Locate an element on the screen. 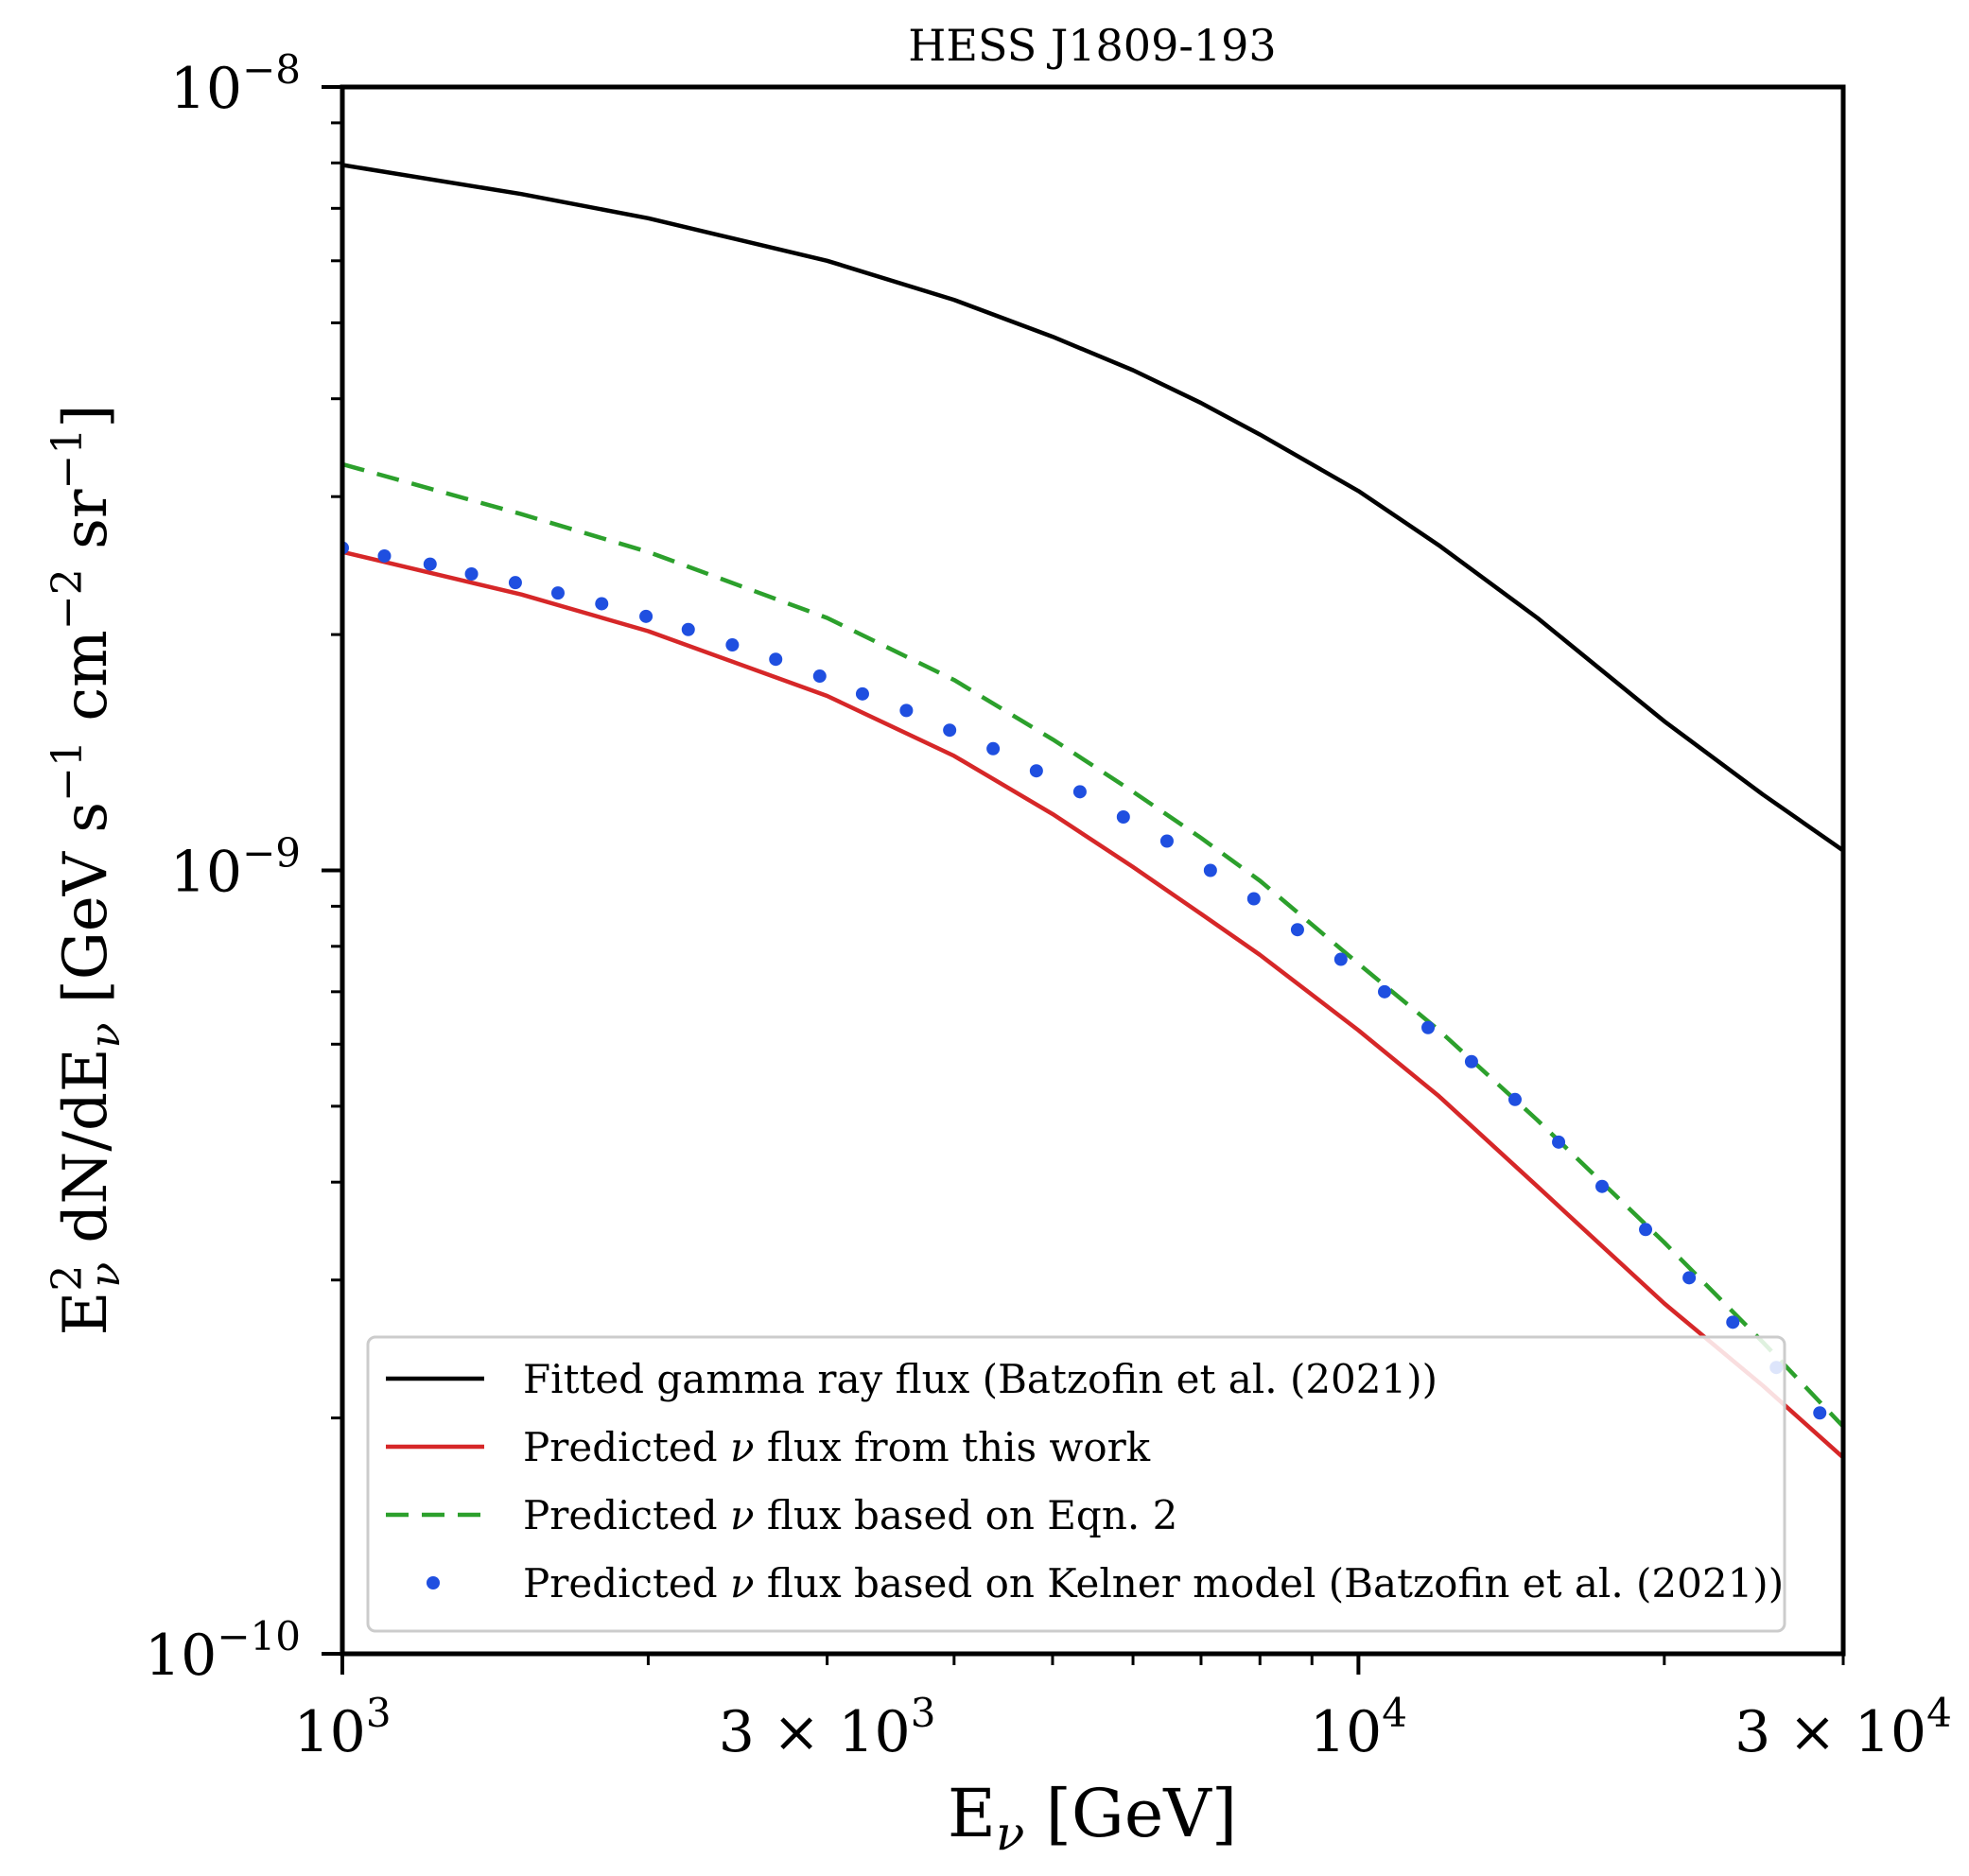  y-tick-label: 10⁻⁸ is located at coordinates (236, 84).